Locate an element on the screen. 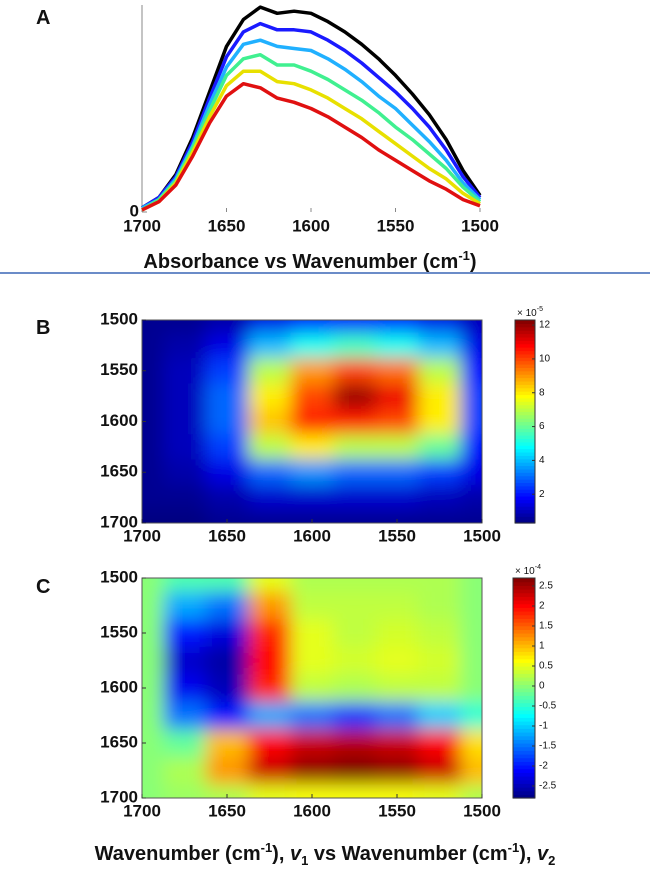 The width and height of the screenshot is (650, 875). heatmap is located at coordinates (312, 688).